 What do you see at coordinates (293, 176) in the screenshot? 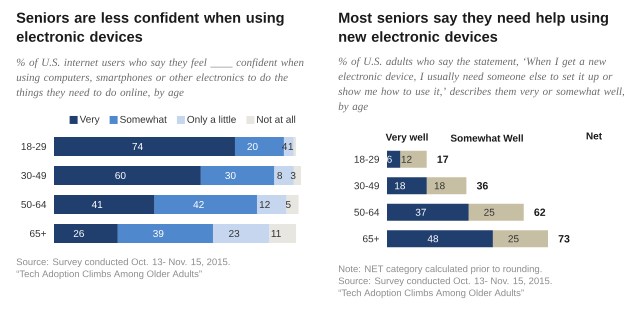
I see `data-label: 3` at bounding box center [293, 176].